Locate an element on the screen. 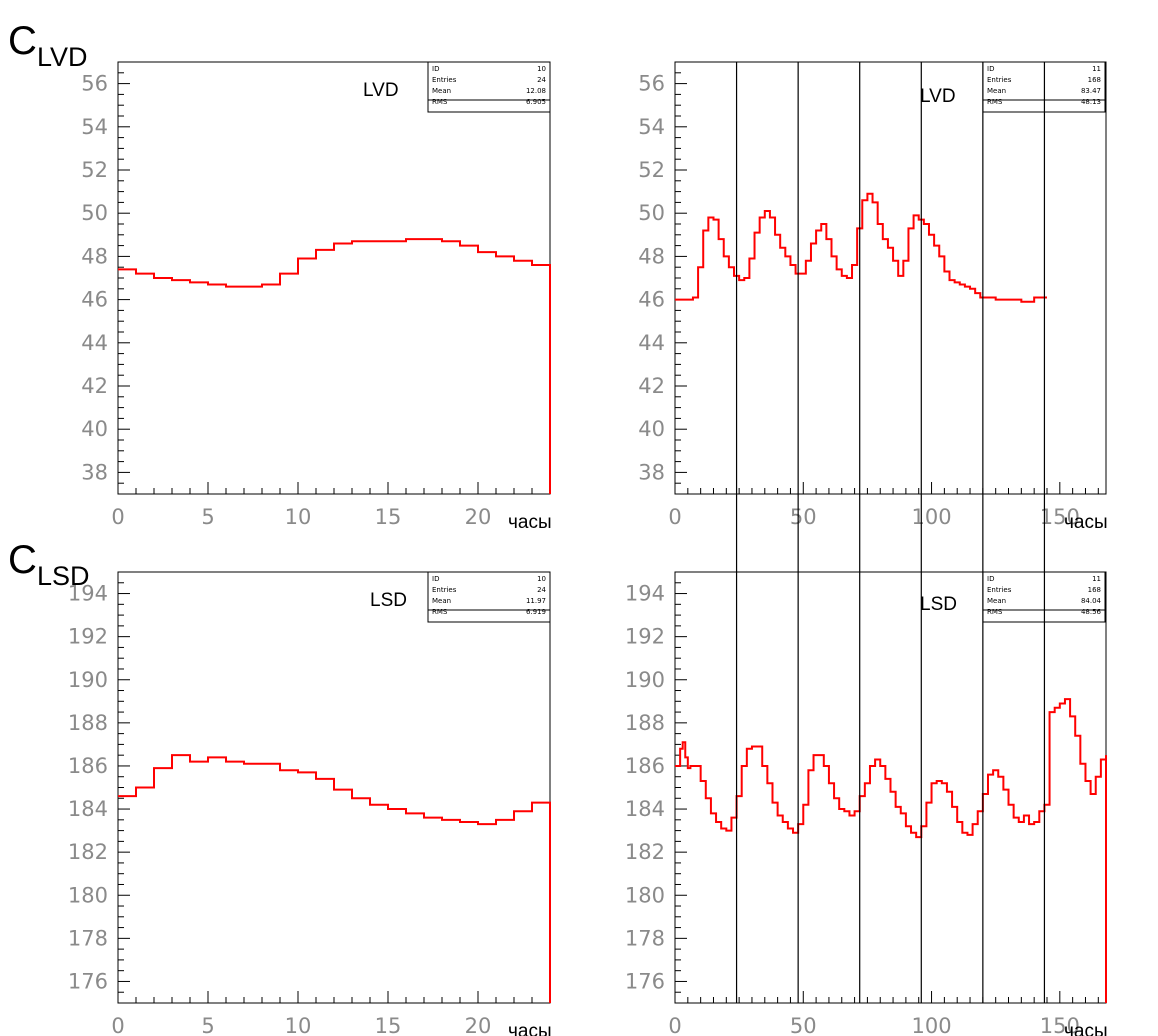  y-tick-label: 48 is located at coordinates (651, 256).